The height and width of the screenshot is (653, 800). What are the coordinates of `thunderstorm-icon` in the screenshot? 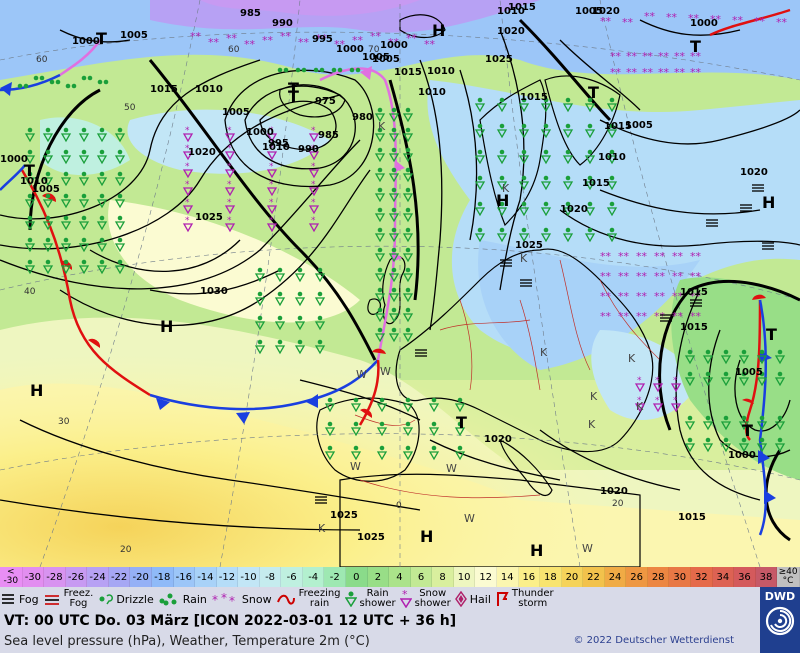 It's located at (502, 599).